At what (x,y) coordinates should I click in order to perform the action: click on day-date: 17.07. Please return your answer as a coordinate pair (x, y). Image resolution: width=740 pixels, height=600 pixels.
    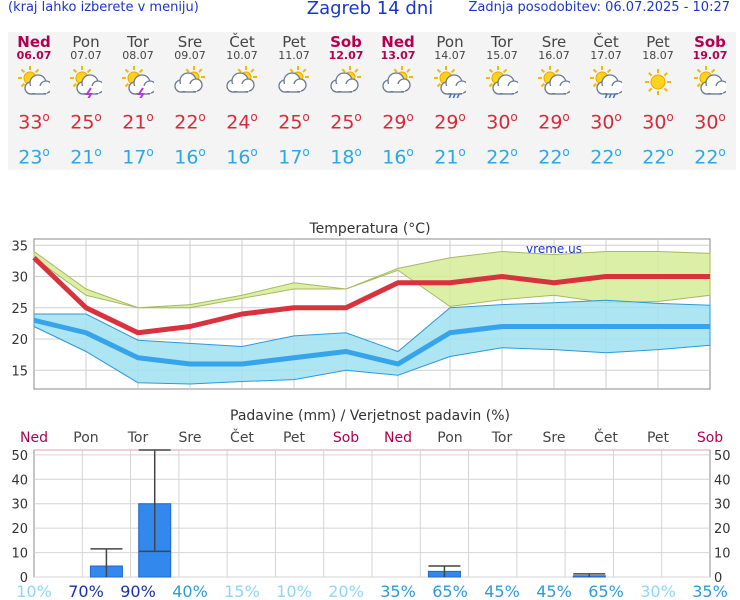
    Looking at the image, I should click on (606, 55).